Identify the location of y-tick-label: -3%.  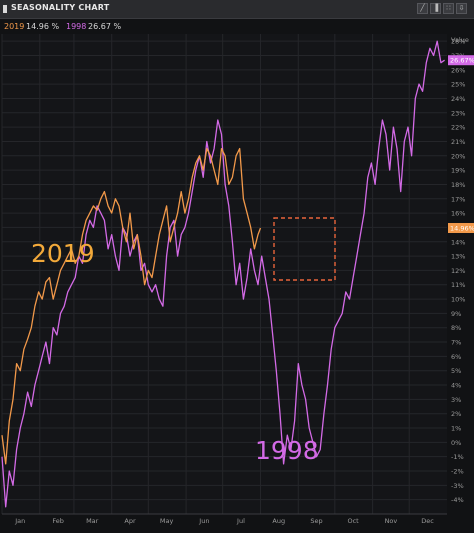
(457, 486).